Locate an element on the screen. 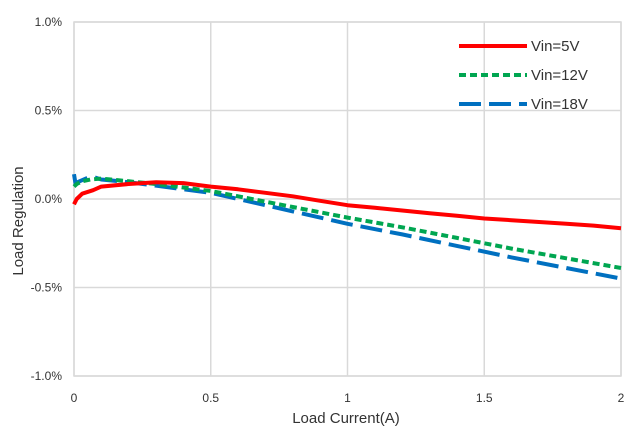  y-tick-label: 0.5% is located at coordinates (49, 111).